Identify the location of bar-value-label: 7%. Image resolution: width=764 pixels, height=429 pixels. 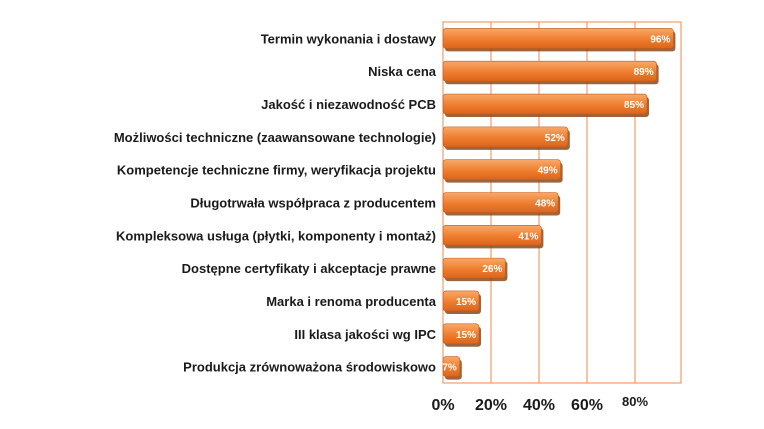
(449, 368).